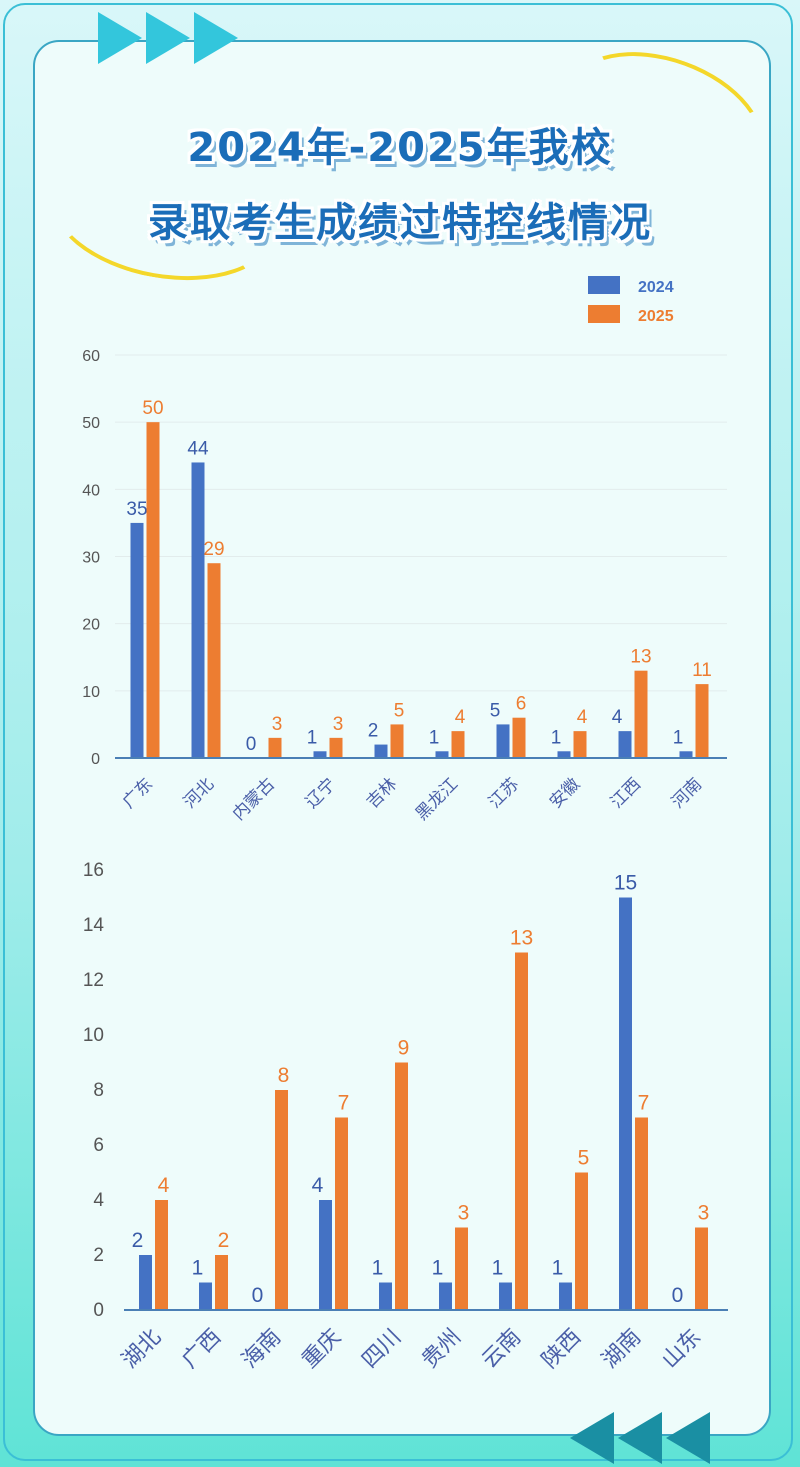 The height and width of the screenshot is (1467, 800). I want to click on data-label-2025: 6, so click(521, 704).